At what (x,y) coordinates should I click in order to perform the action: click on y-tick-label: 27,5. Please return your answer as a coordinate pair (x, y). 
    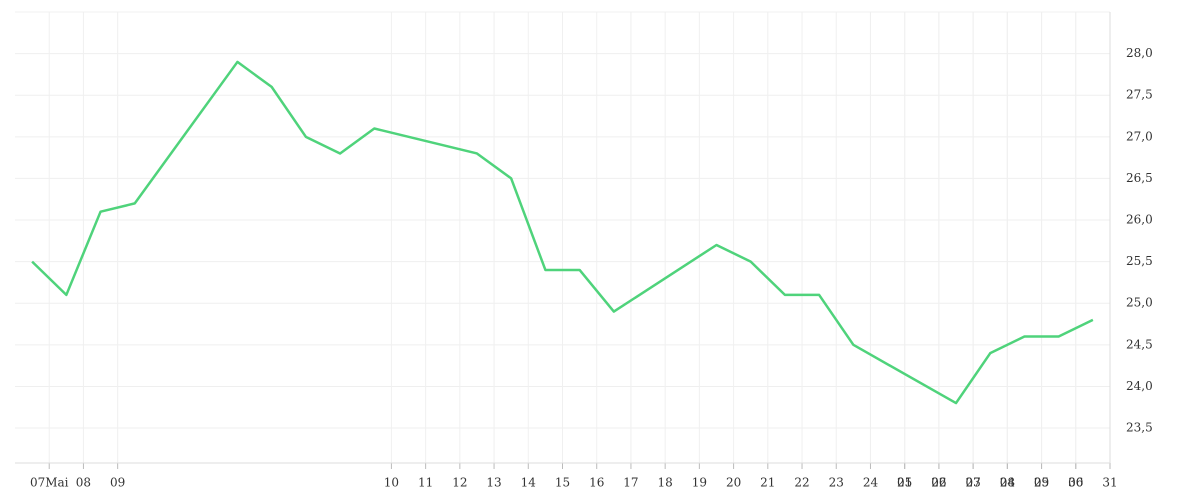
    Looking at the image, I should click on (1139, 95).